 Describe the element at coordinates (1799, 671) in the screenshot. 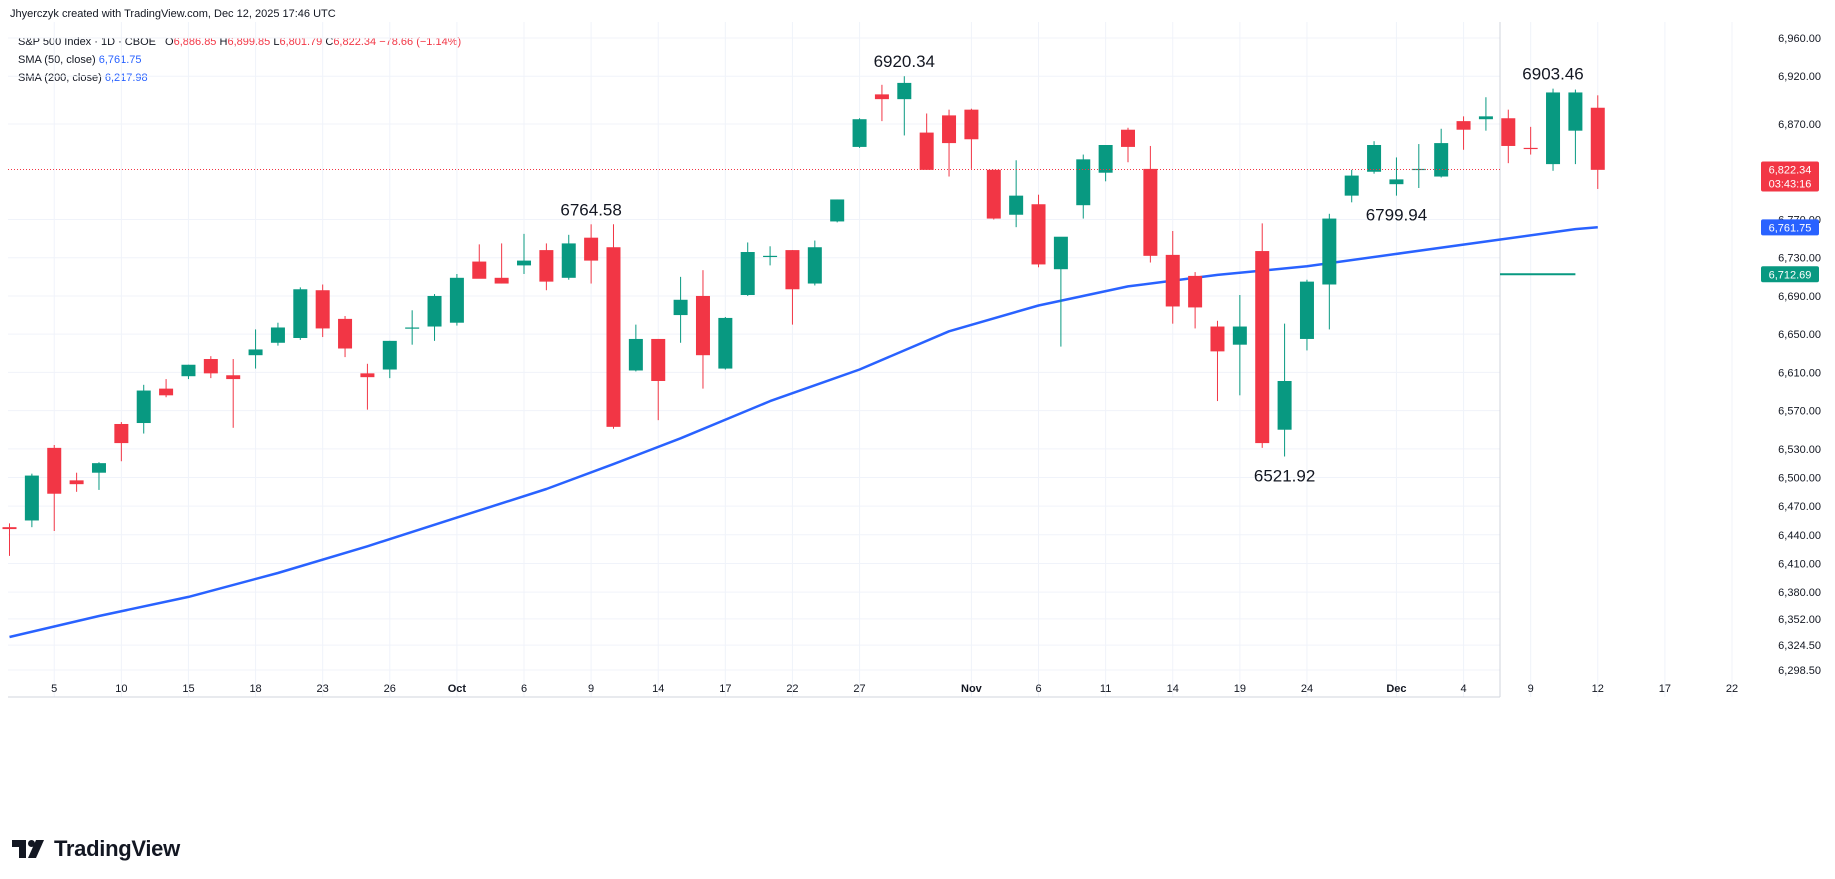

I see `y-tick-label: 6,298.50` at that location.